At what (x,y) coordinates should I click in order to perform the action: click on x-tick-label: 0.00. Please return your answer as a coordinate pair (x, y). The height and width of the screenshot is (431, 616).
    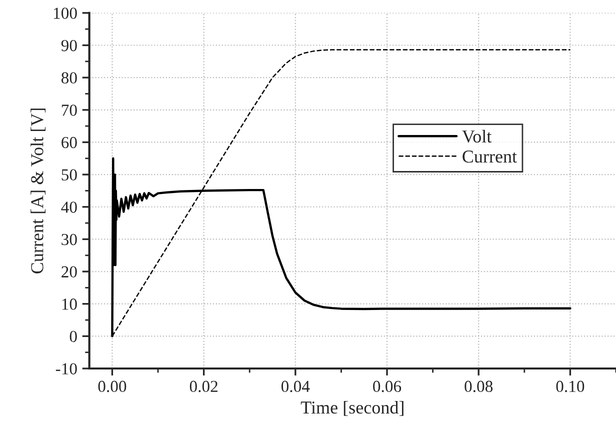
    Looking at the image, I should click on (112, 386).